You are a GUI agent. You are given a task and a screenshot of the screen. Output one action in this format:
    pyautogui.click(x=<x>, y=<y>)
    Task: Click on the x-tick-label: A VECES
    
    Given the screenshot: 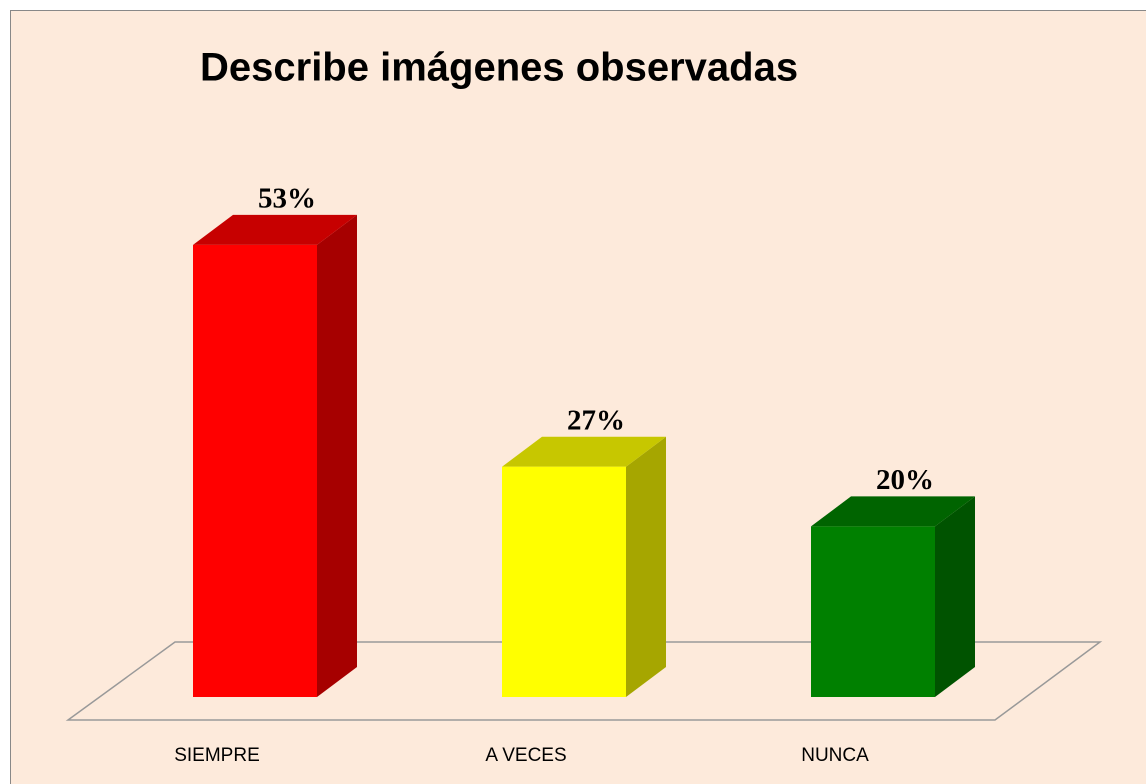 What is the action you would take?
    pyautogui.click(x=525, y=755)
    